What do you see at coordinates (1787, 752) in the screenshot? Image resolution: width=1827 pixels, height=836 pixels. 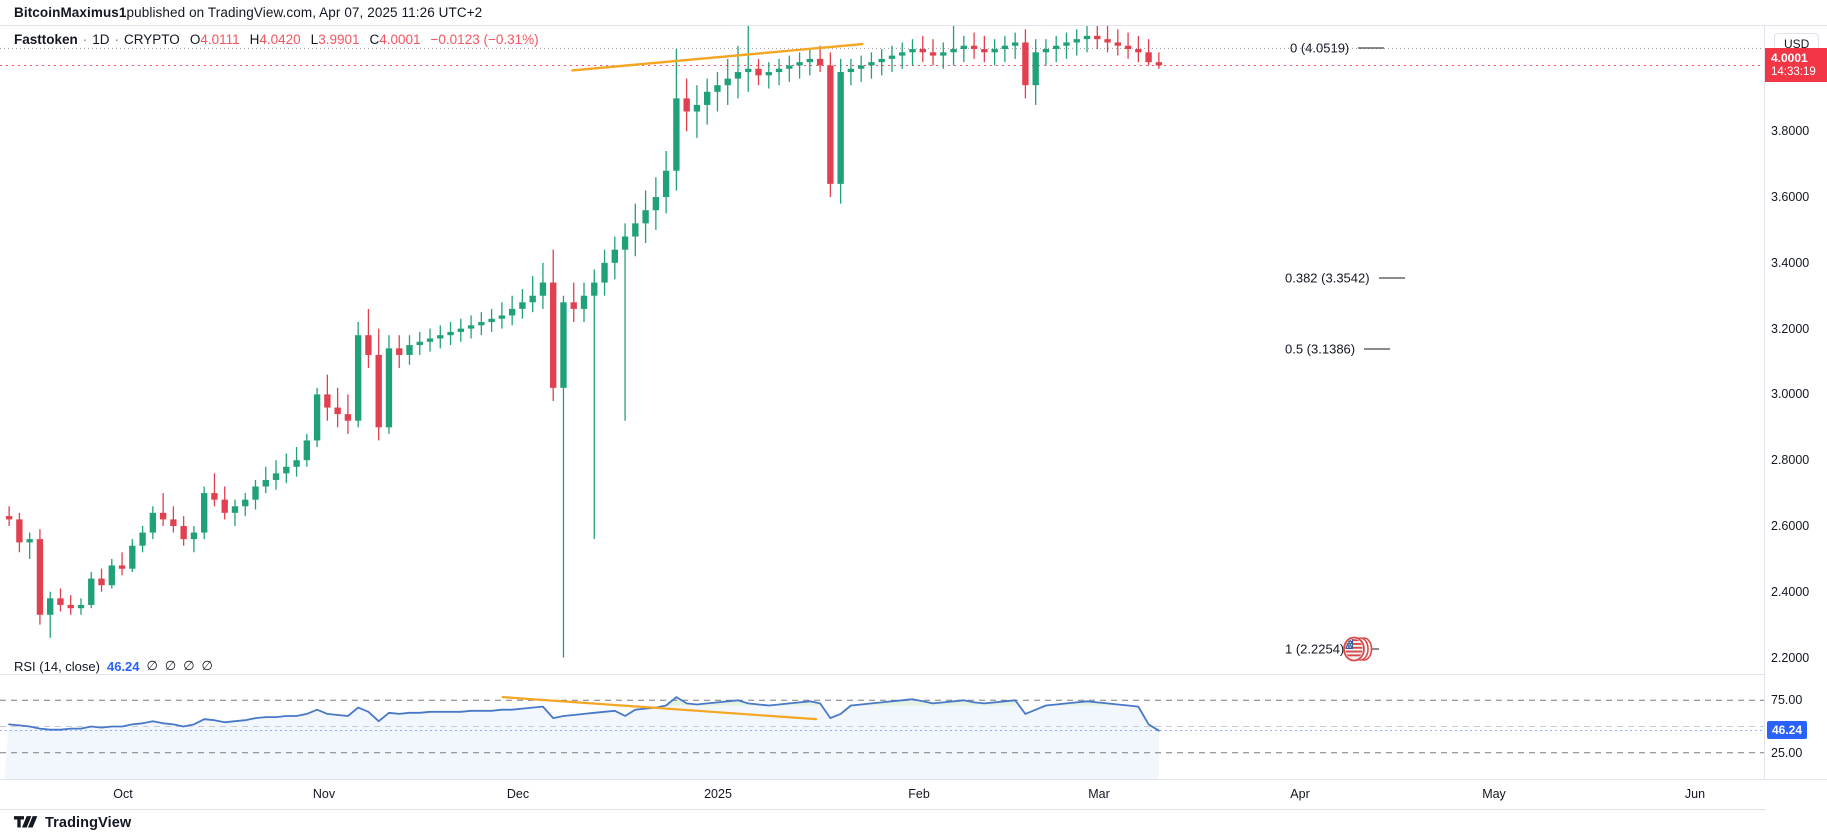 I see `rsi-tick: 25.00` at bounding box center [1787, 752].